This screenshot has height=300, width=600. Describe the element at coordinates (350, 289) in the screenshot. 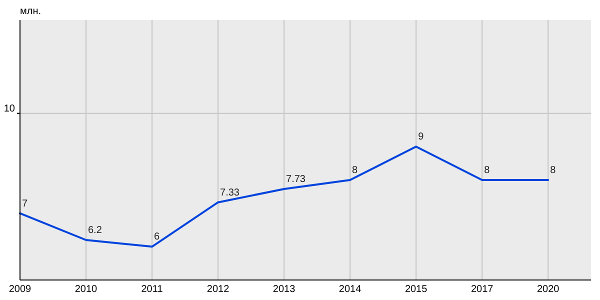

I see `x-tick-label: 2014` at that location.